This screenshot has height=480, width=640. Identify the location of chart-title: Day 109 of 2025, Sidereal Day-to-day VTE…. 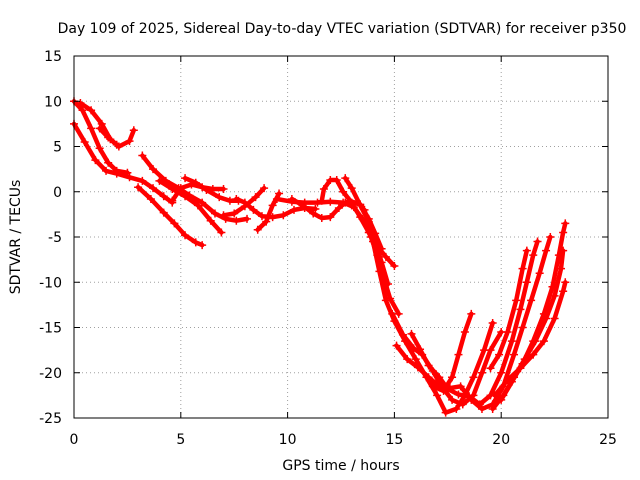
(342, 29).